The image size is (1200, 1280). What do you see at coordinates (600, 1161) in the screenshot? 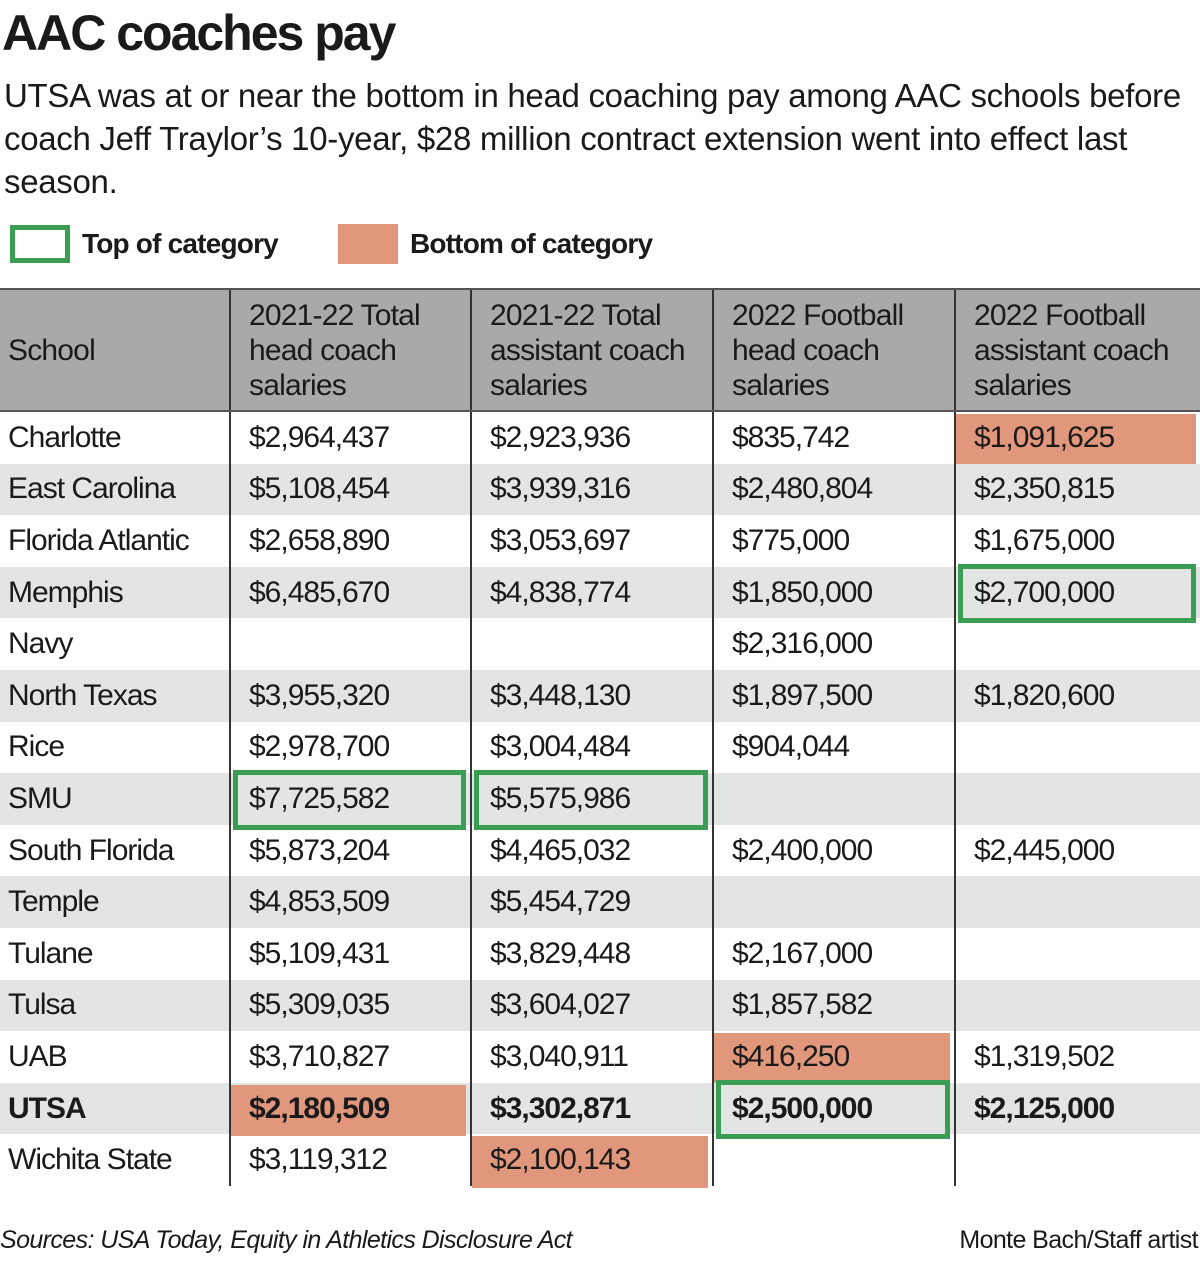
I see `table-row: Wichita State $3,119,312 $2,100,143` at bounding box center [600, 1161].